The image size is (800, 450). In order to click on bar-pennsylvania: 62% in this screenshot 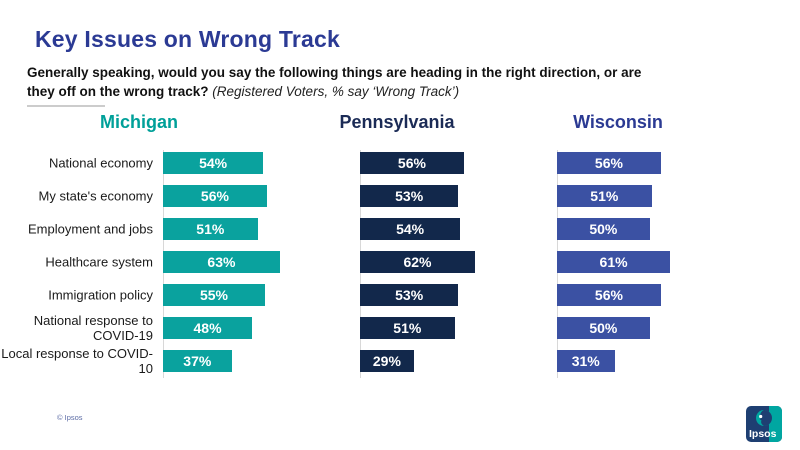, I will do `click(417, 261)`.